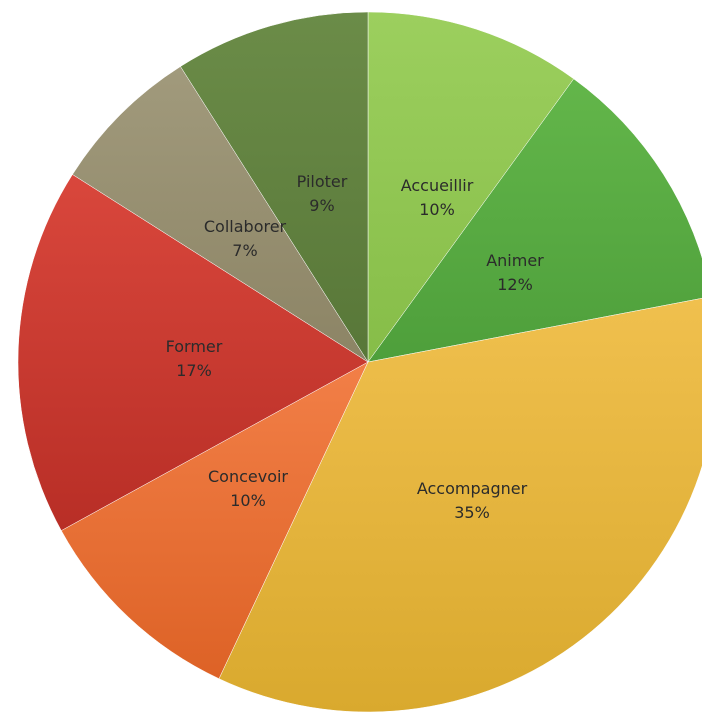 The image size is (702, 712). What do you see at coordinates (472, 488) in the screenshot?
I see `slice-label-accompagner: Accompagner` at bounding box center [472, 488].